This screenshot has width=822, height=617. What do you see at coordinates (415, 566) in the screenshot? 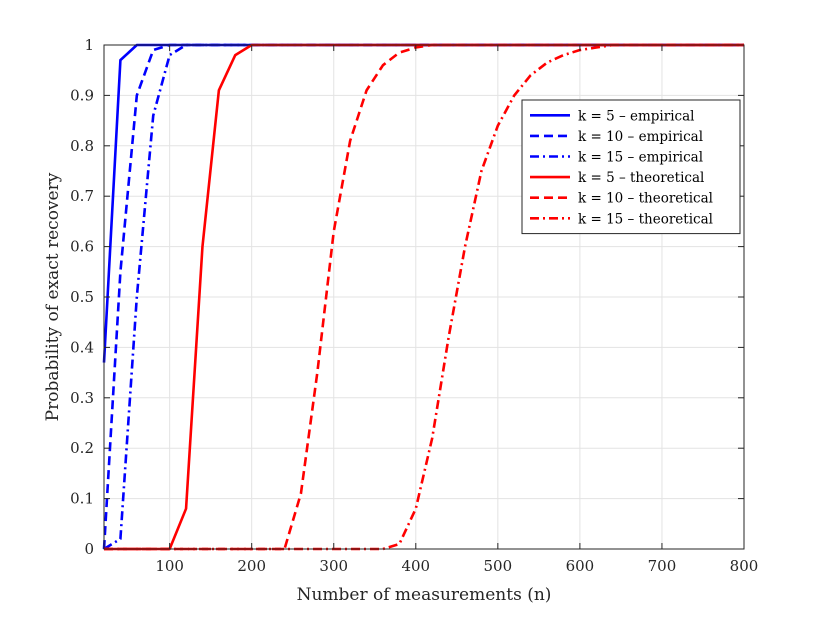
I see `x-tick-label: 400` at bounding box center [415, 566].